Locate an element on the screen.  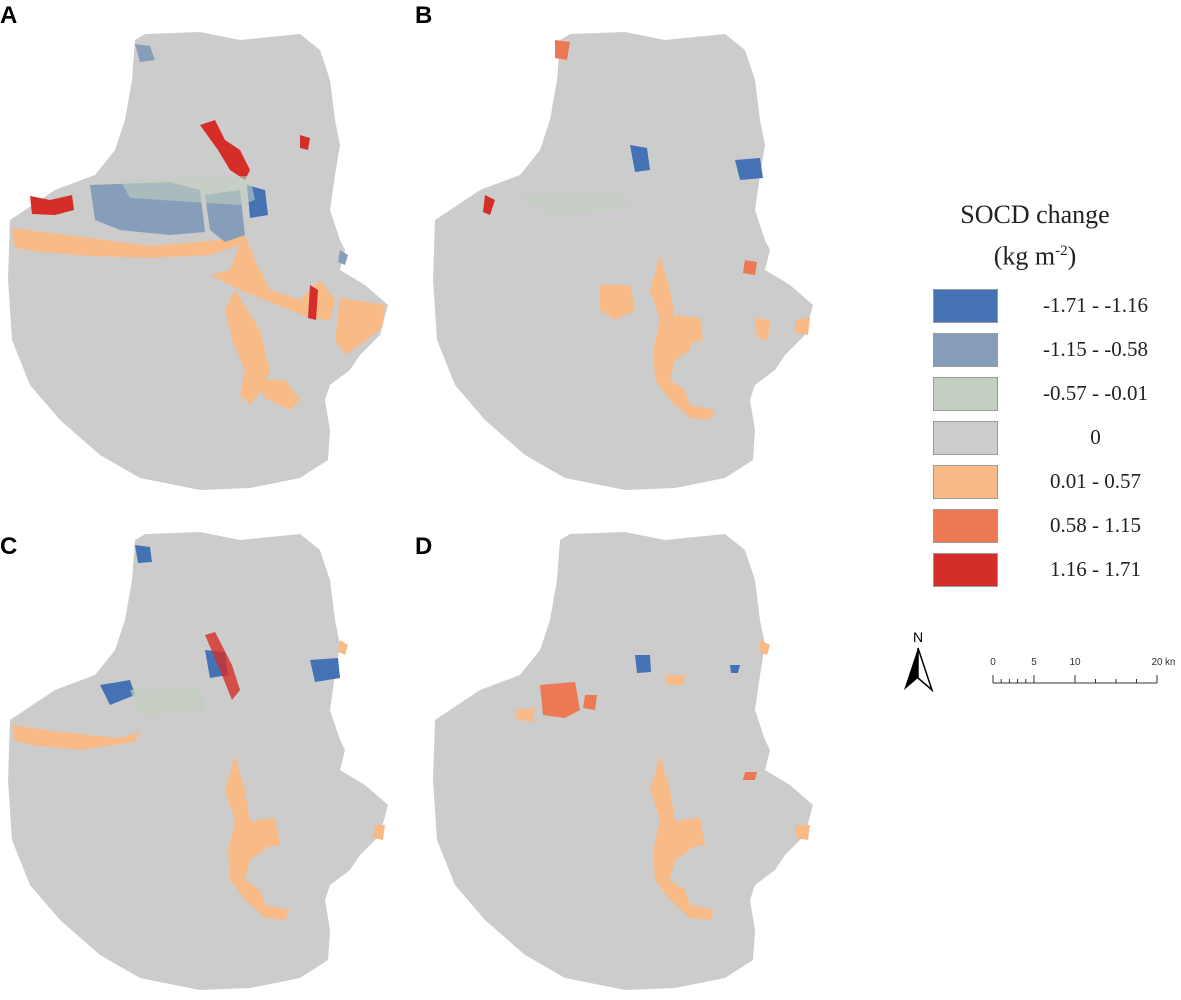
legend-label: 0.01 - 0.57 is located at coordinates (1095, 481).